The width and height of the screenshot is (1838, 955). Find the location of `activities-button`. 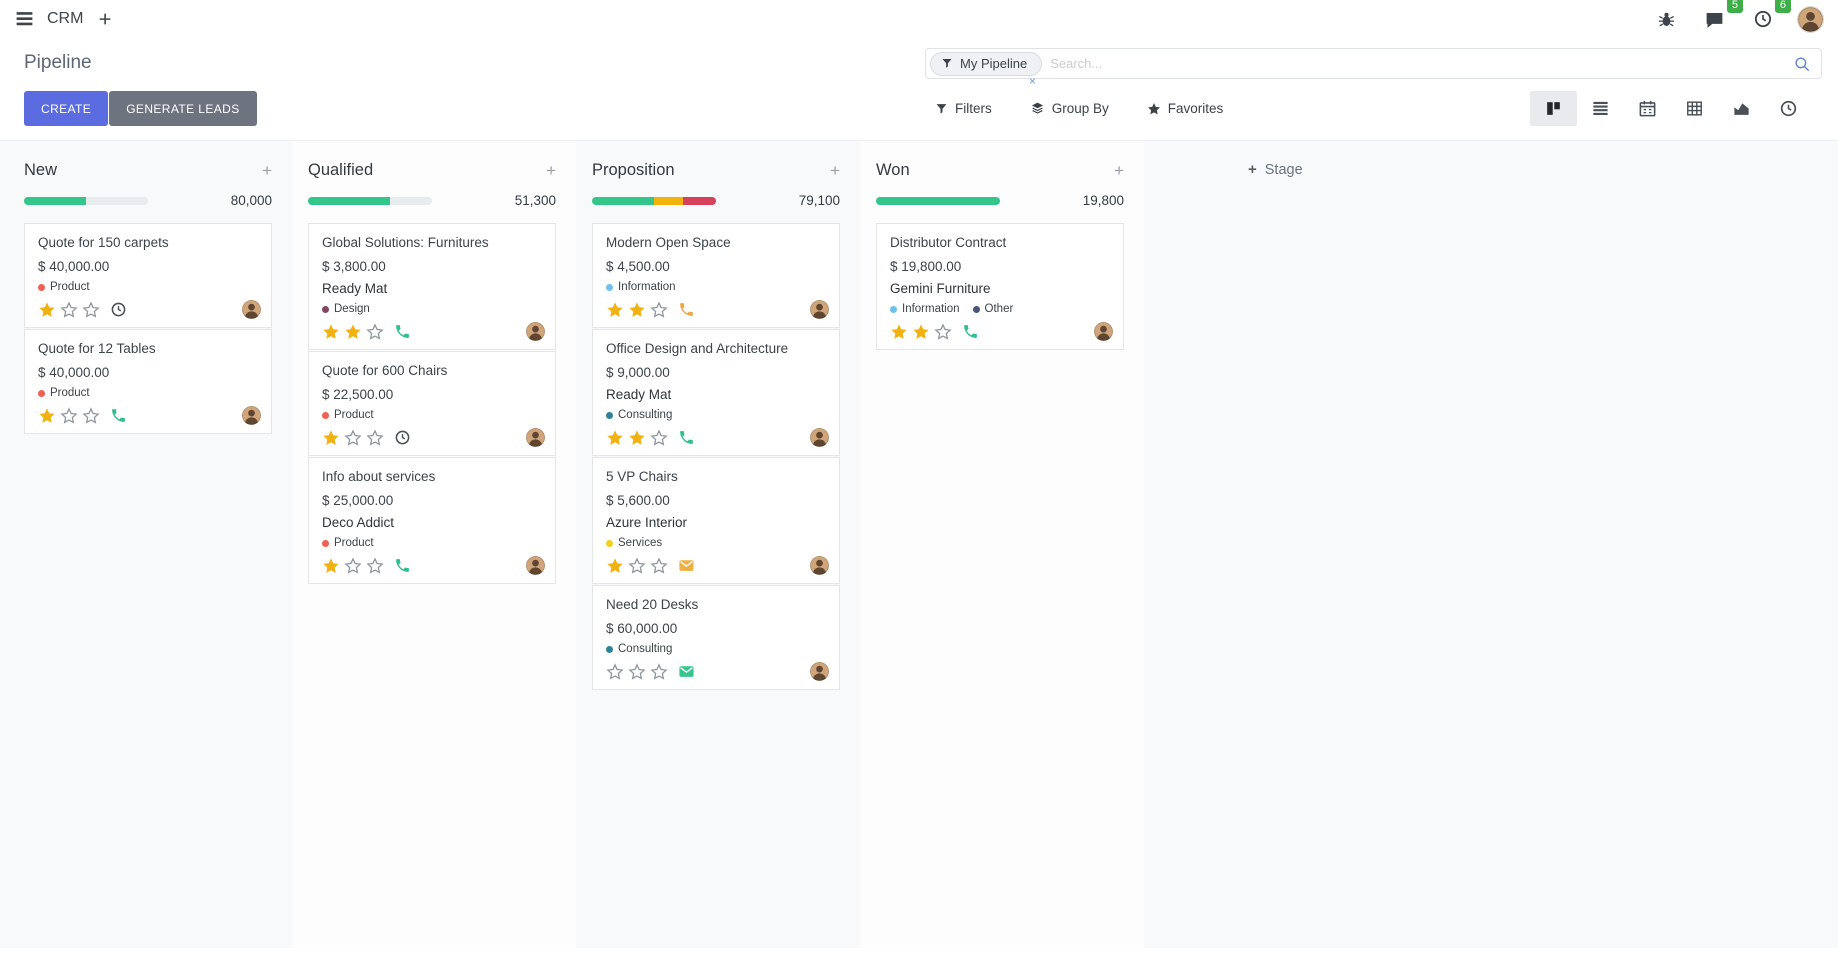

activities-button is located at coordinates (1763, 19).